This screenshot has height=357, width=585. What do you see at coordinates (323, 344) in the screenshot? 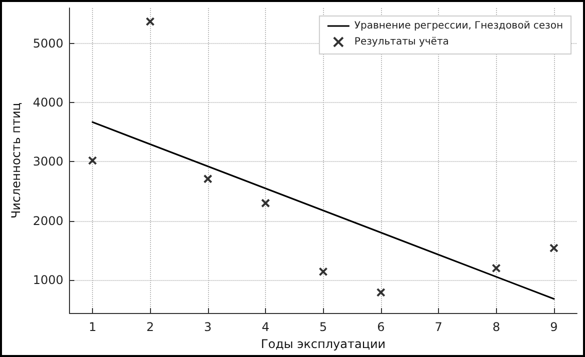
I see `x-axis-title: Годы эксплуатации` at bounding box center [323, 344].